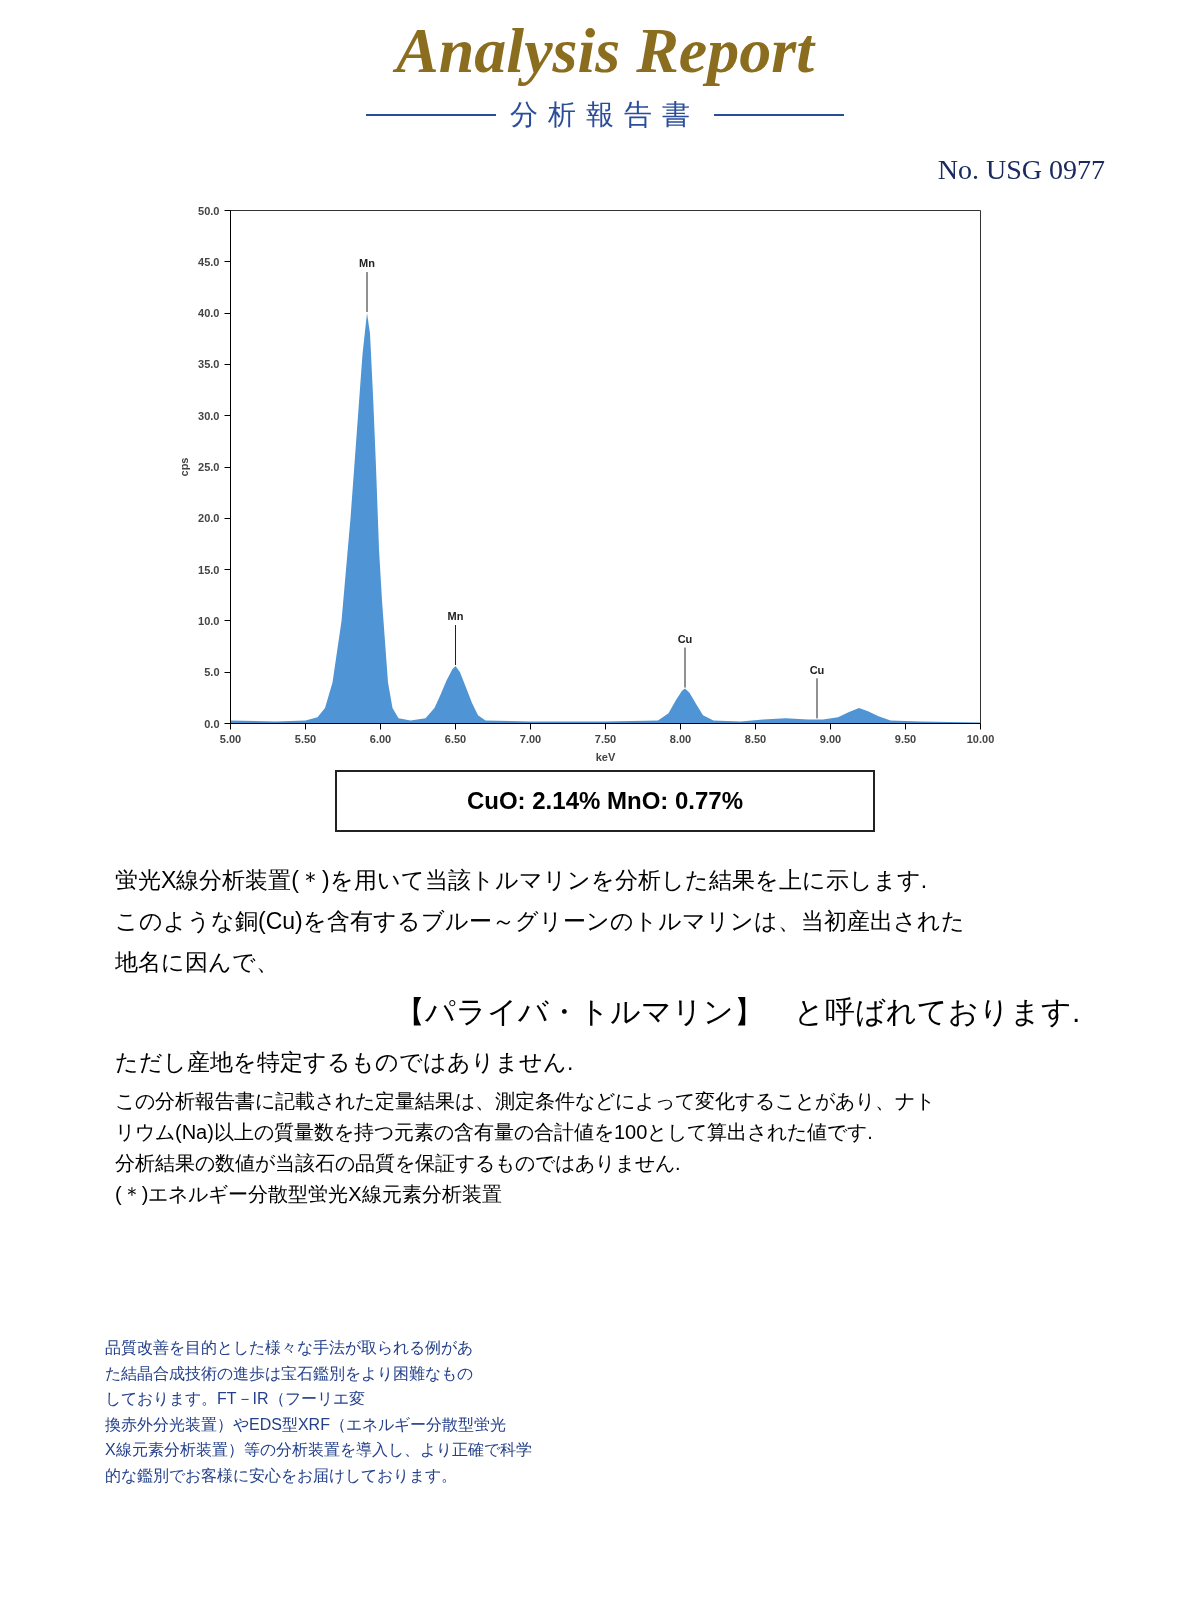  I want to click on text: No. USG 0977, so click(1020, 170).